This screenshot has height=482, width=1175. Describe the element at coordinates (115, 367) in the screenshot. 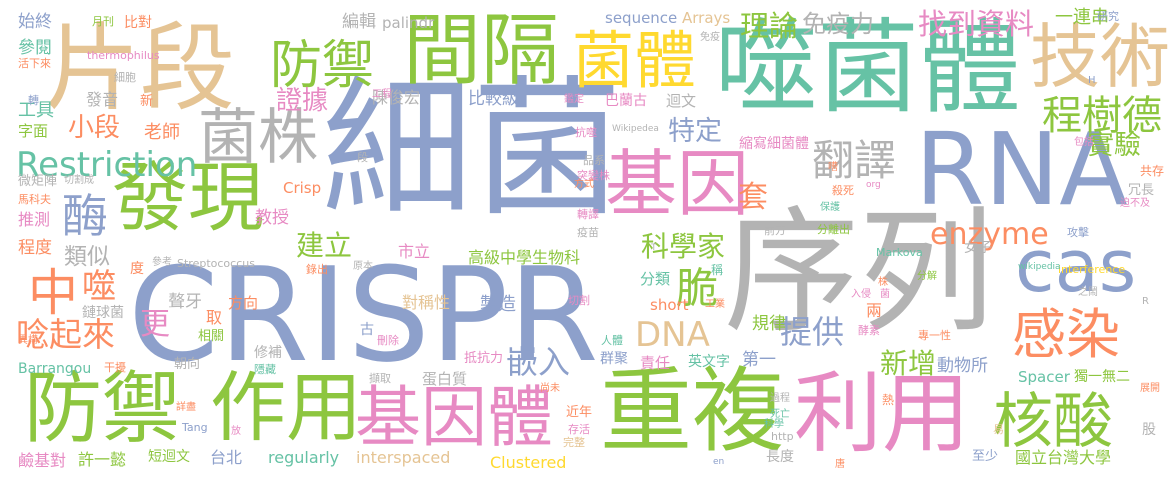

I see `word-干擾: 干擾` at that location.